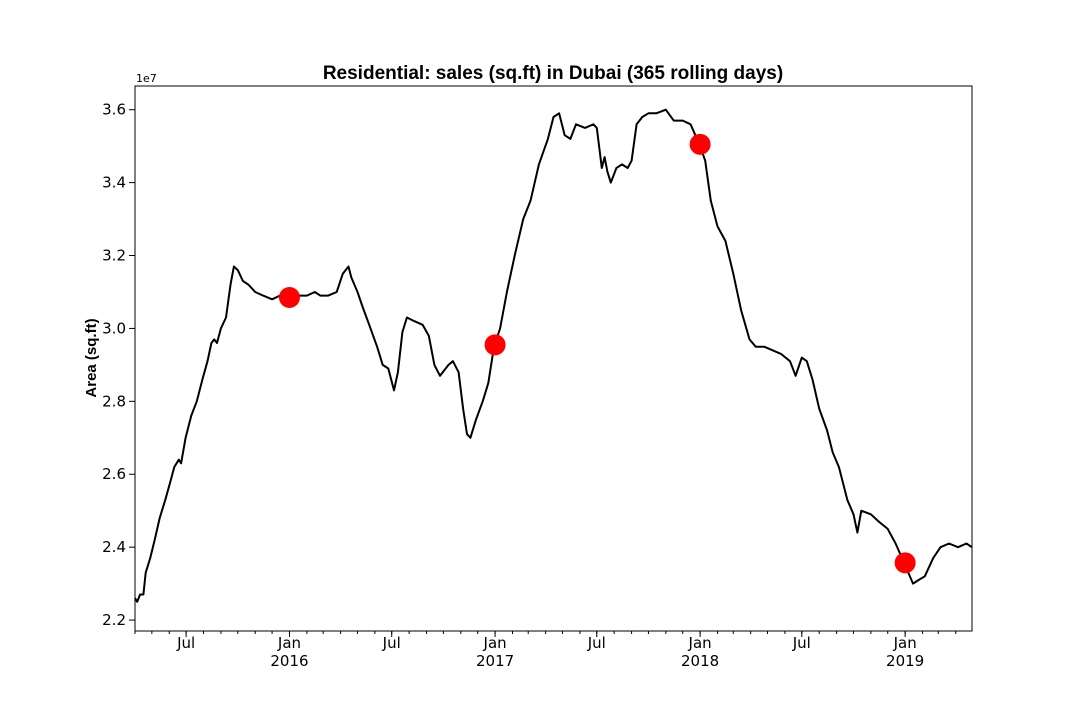  I want to click on y-tick-label: 2.4, so click(114, 547).